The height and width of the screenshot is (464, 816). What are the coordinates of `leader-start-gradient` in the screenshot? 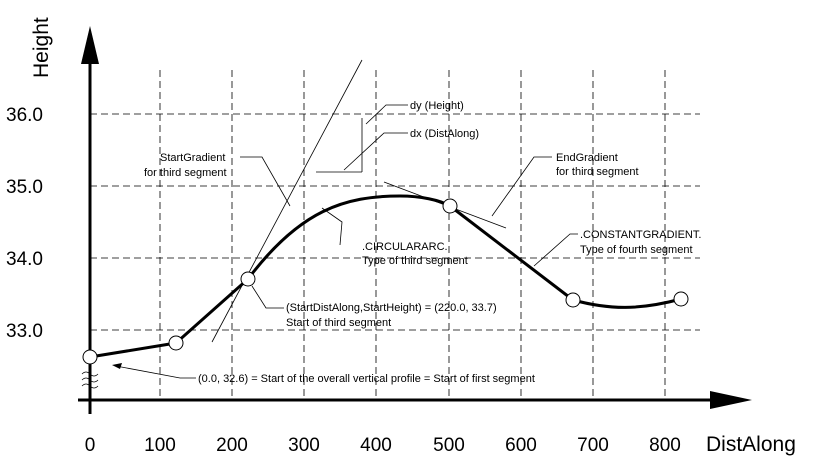 It's located at (265, 181).